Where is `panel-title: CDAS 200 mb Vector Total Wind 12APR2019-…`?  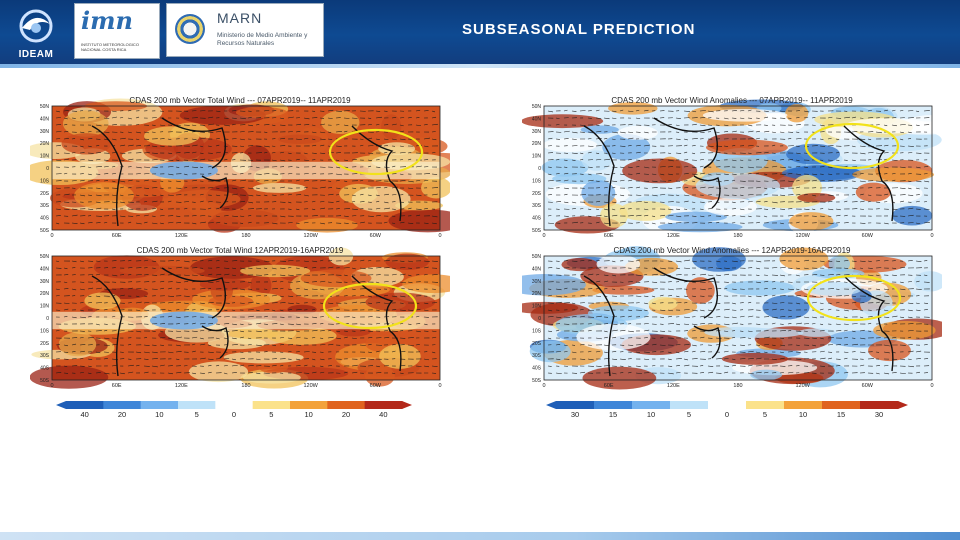
panel-title: CDAS 200 mb Vector Total Wind 12APR2019-… is located at coordinates (240, 250).